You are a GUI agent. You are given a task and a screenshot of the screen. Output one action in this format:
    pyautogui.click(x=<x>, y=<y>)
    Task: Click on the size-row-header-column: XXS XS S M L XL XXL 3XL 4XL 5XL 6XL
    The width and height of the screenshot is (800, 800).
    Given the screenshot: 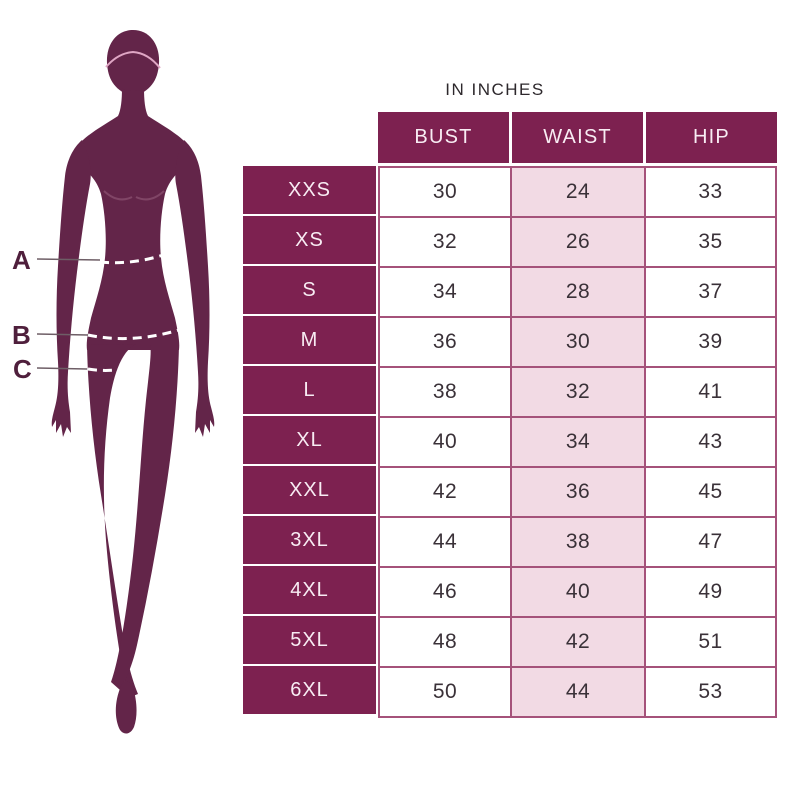 What is the action you would take?
    pyautogui.click(x=309, y=440)
    